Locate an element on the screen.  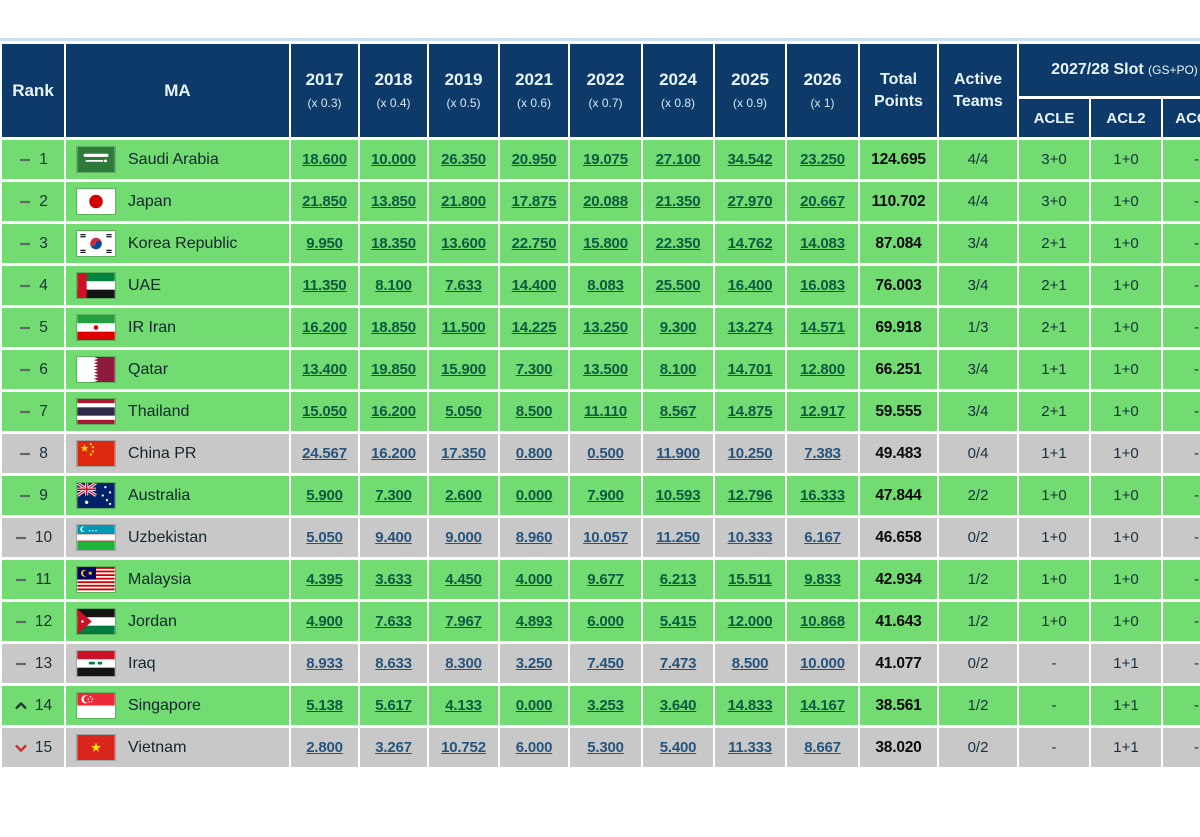
points-link: 26.350 is located at coordinates (463, 159).